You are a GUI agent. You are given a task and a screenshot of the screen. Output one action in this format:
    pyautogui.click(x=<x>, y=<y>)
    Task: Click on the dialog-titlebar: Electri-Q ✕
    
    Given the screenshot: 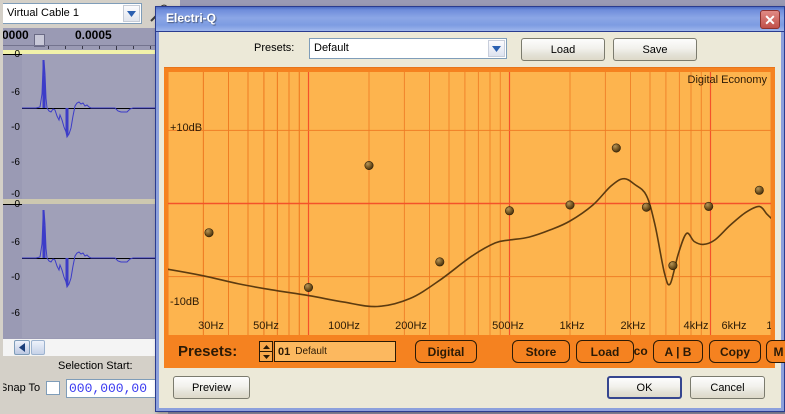 What is the action you would take?
    pyautogui.click(x=470, y=19)
    